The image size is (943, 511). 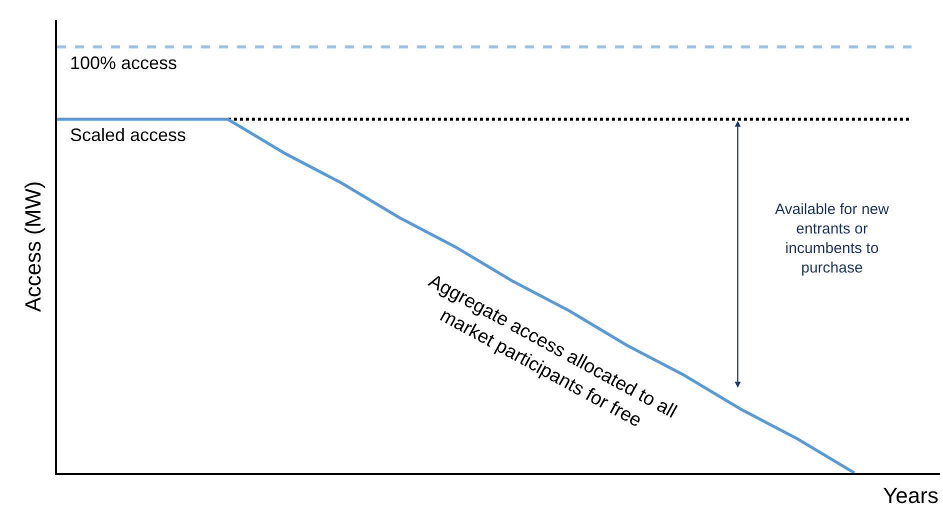 I want to click on annotation: 100% access, so click(x=124, y=63).